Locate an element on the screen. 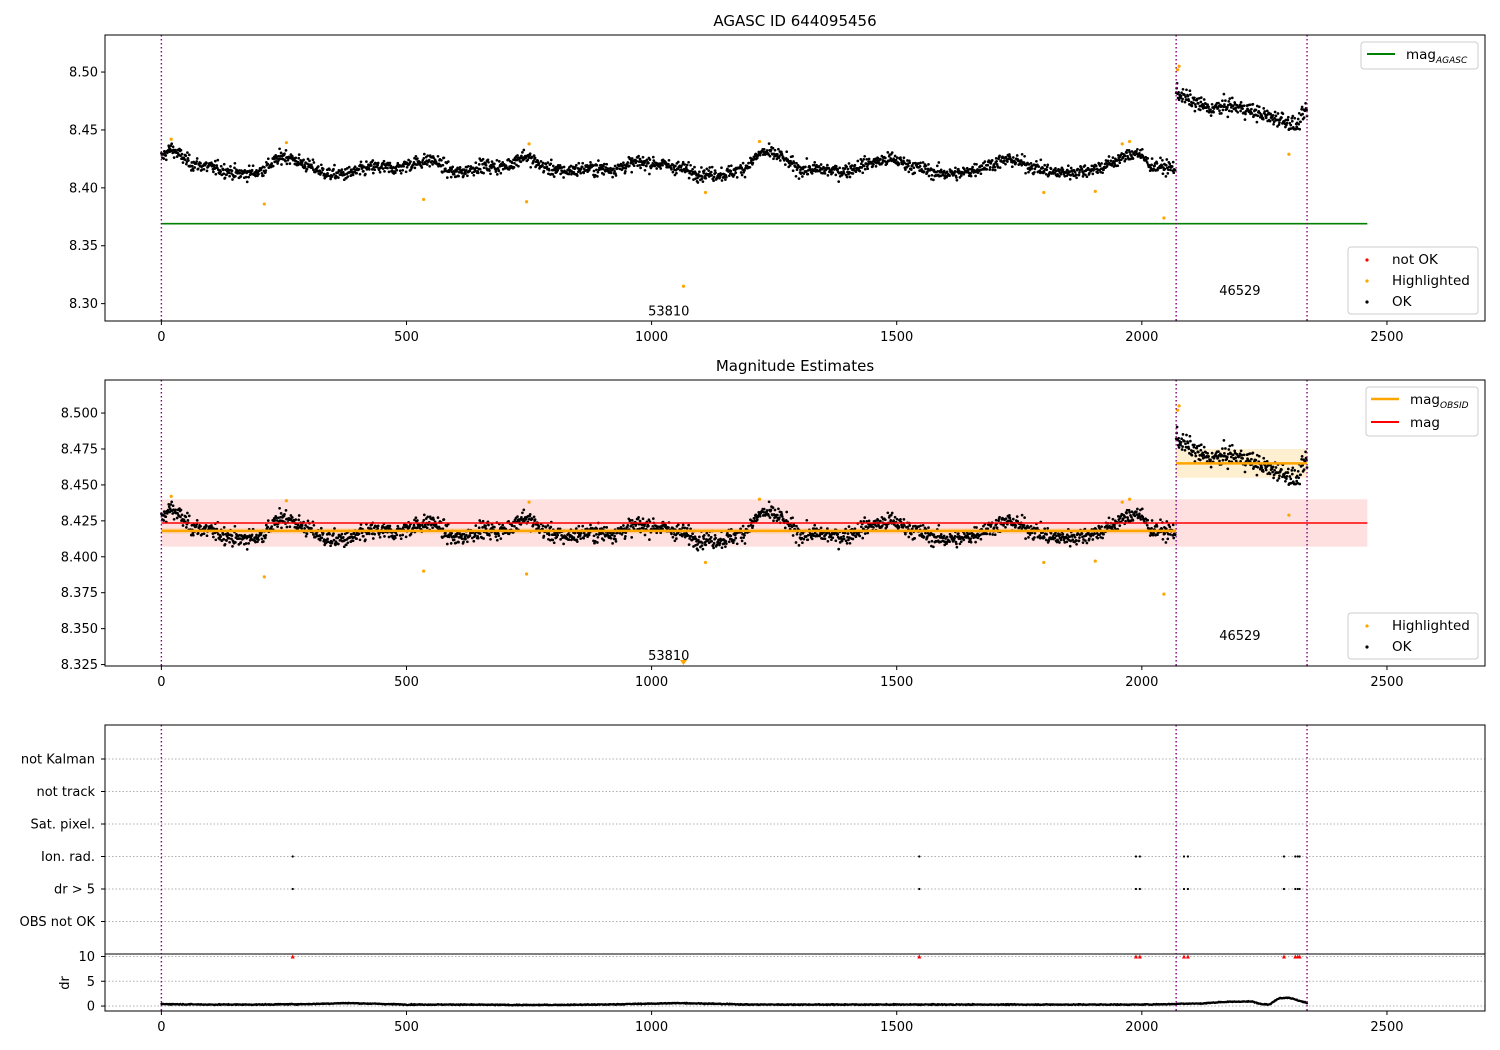 This screenshot has height=1050, width=1500. legend-ok-label: OK is located at coordinates (1402, 647).